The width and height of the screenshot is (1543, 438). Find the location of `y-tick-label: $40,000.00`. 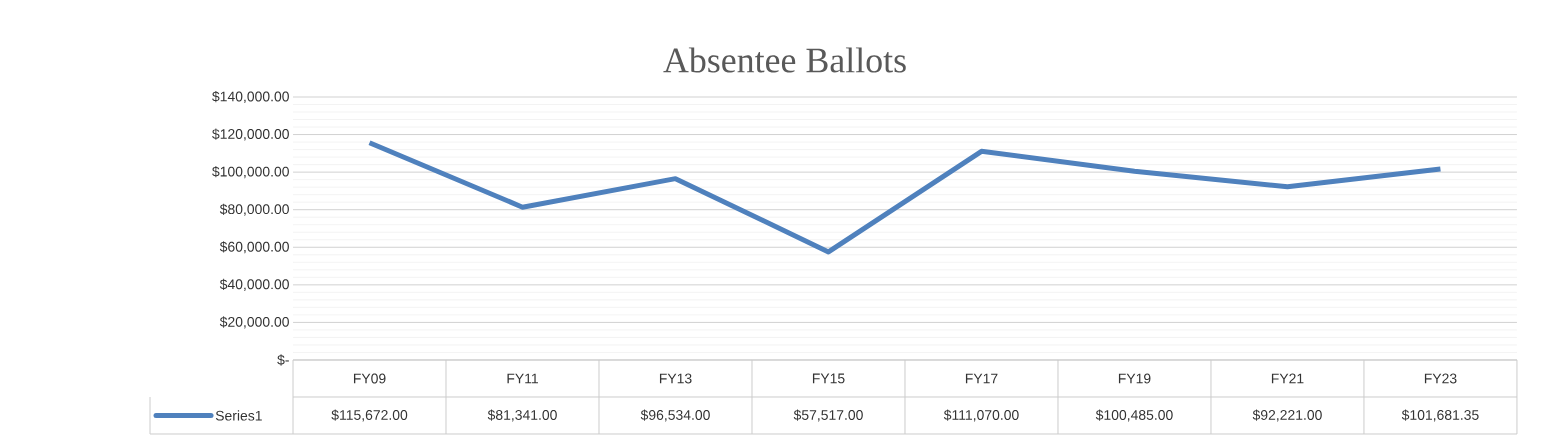

y-tick-label: $40,000.00 is located at coordinates (254, 284).